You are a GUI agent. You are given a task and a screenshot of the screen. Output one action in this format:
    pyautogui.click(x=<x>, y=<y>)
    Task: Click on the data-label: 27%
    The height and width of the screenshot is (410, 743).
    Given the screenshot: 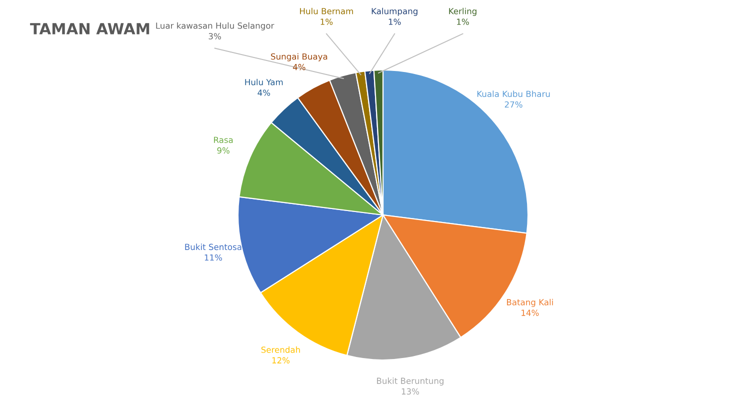 What is the action you would take?
    pyautogui.click(x=513, y=104)
    